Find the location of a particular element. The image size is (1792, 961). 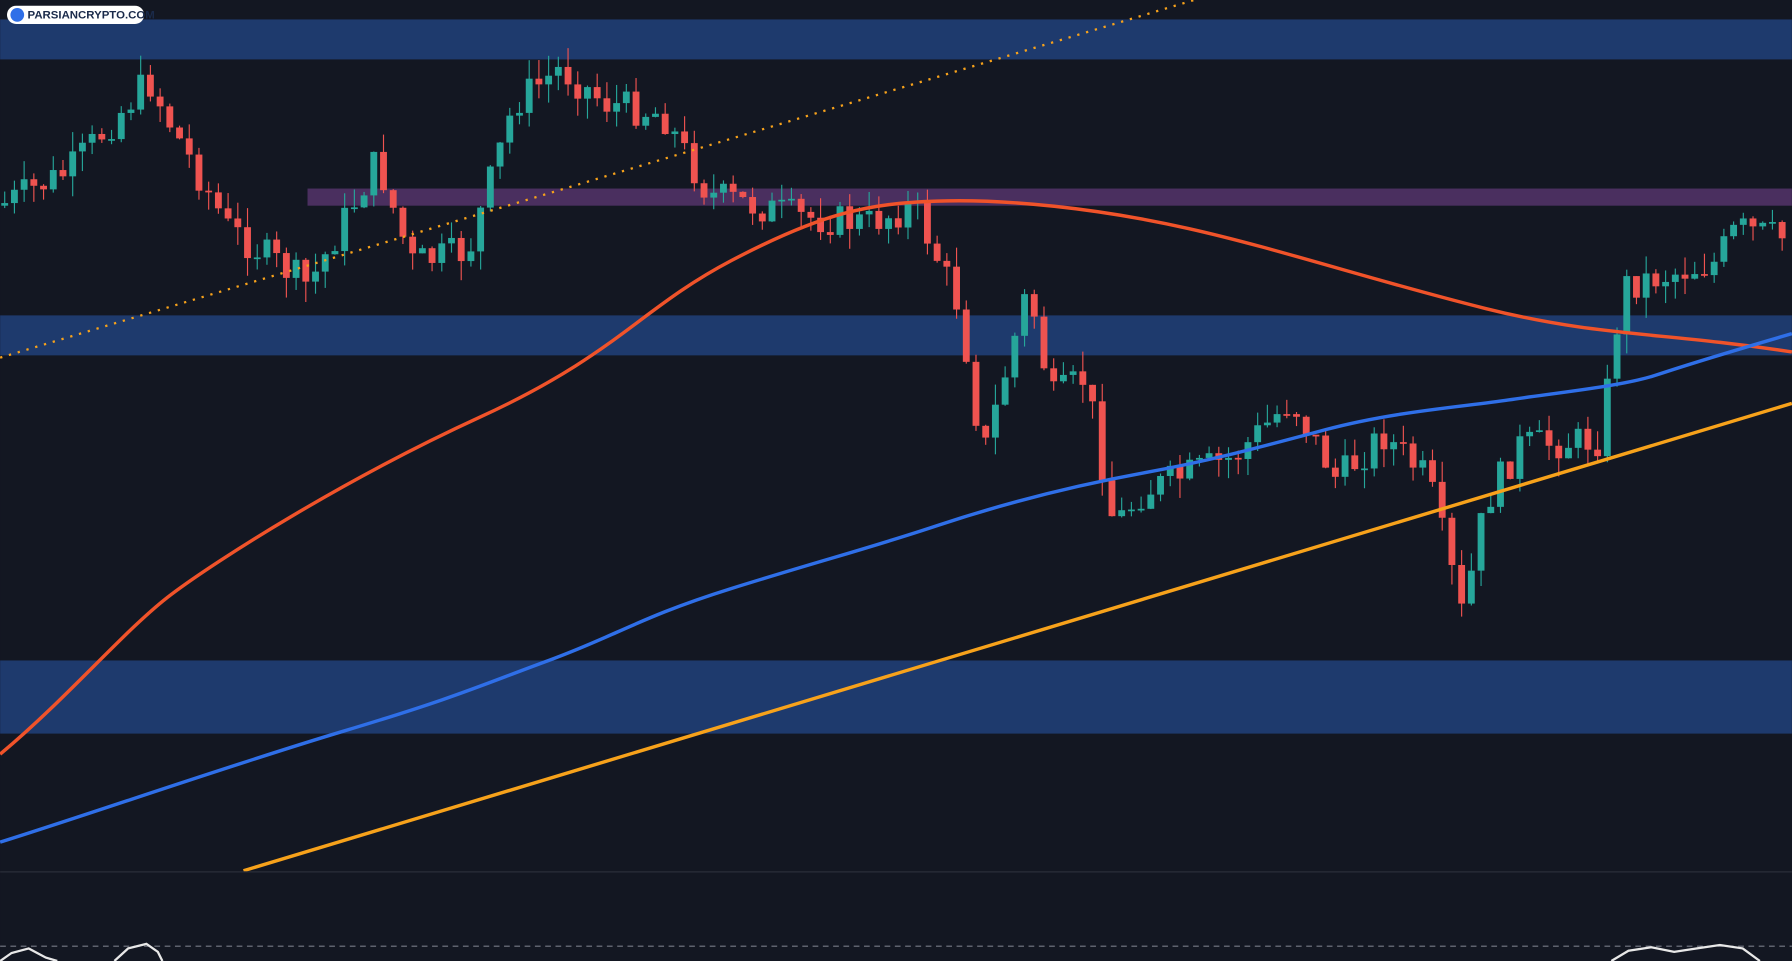

watermark-text: PARSIANCRYPTO.COM is located at coordinates (91, 15).